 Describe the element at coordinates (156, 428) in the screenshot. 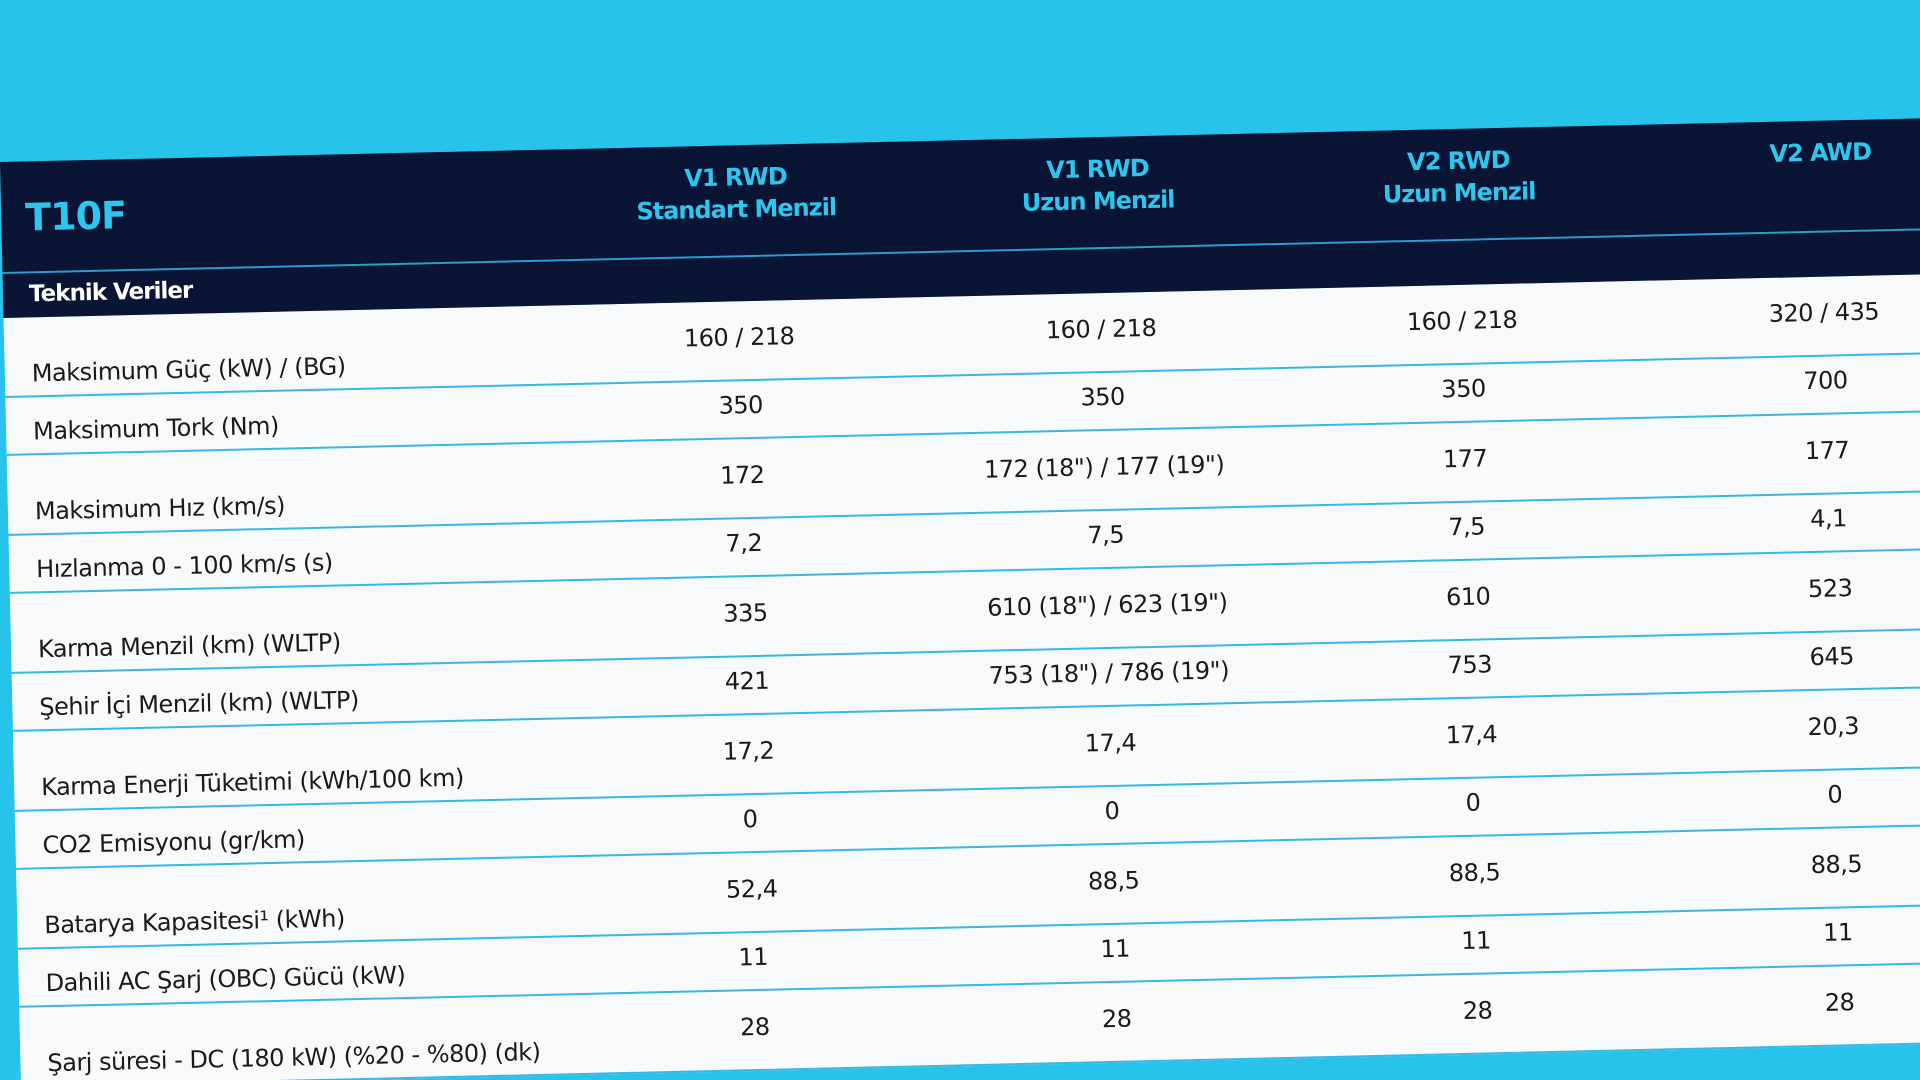

I see `row-label: Maksimum Tork (Nm)` at that location.